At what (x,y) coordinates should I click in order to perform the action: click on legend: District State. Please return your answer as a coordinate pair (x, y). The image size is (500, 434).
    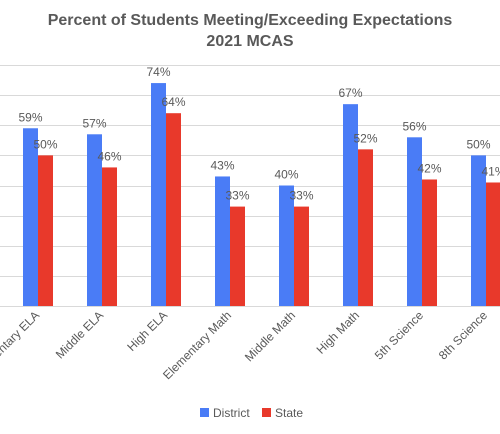
    Looking at the image, I should click on (251, 413).